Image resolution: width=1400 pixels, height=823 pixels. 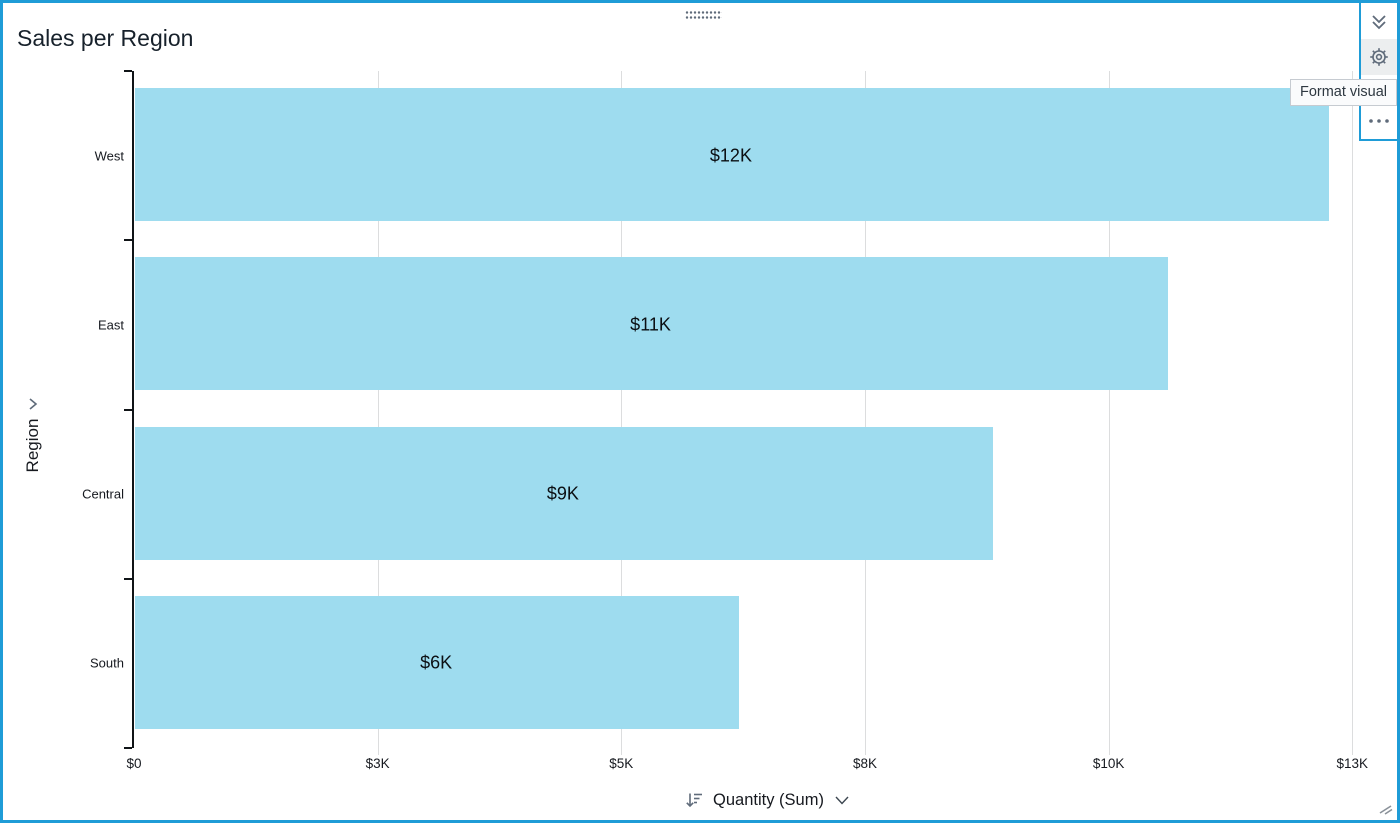 What do you see at coordinates (32, 445) in the screenshot?
I see `y-axis-field-label: Region` at bounding box center [32, 445].